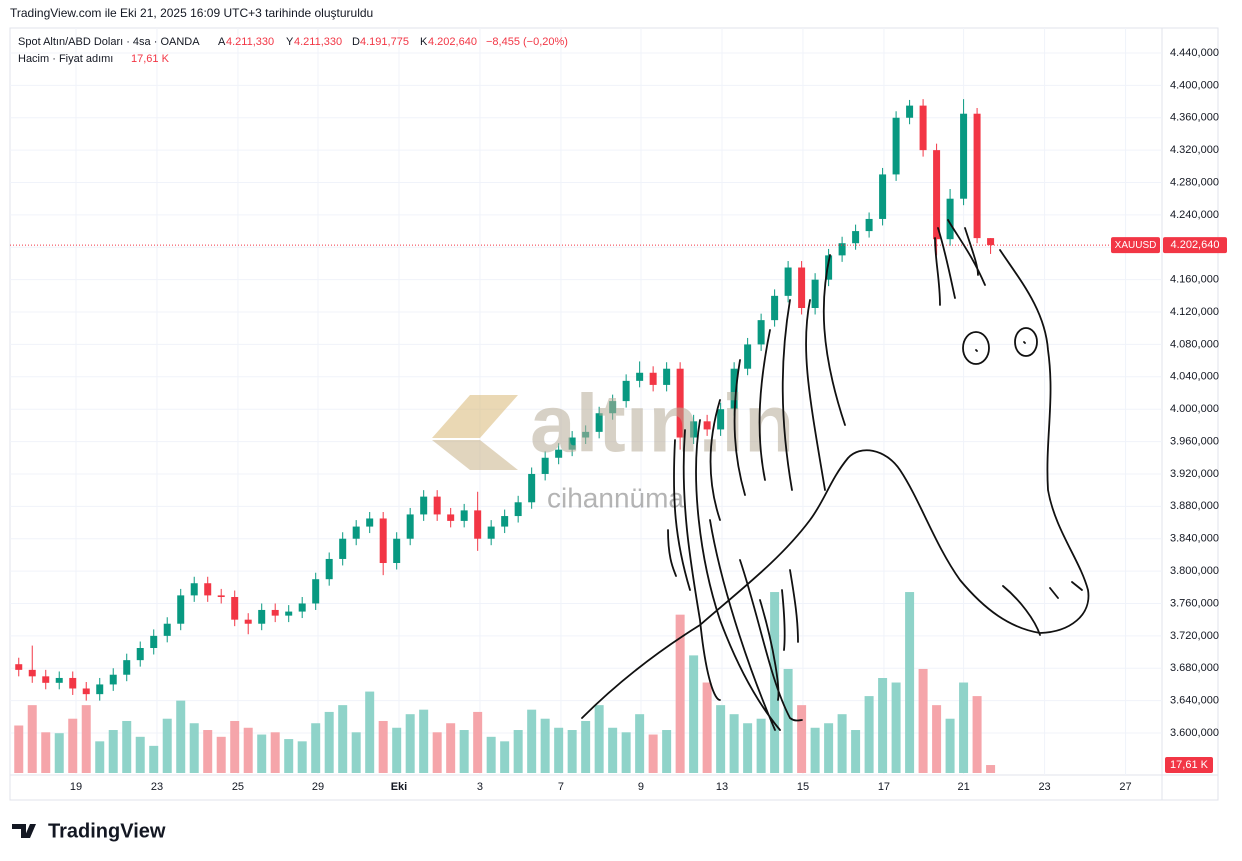  I want to click on horse-pupil, so click(1000, 346).